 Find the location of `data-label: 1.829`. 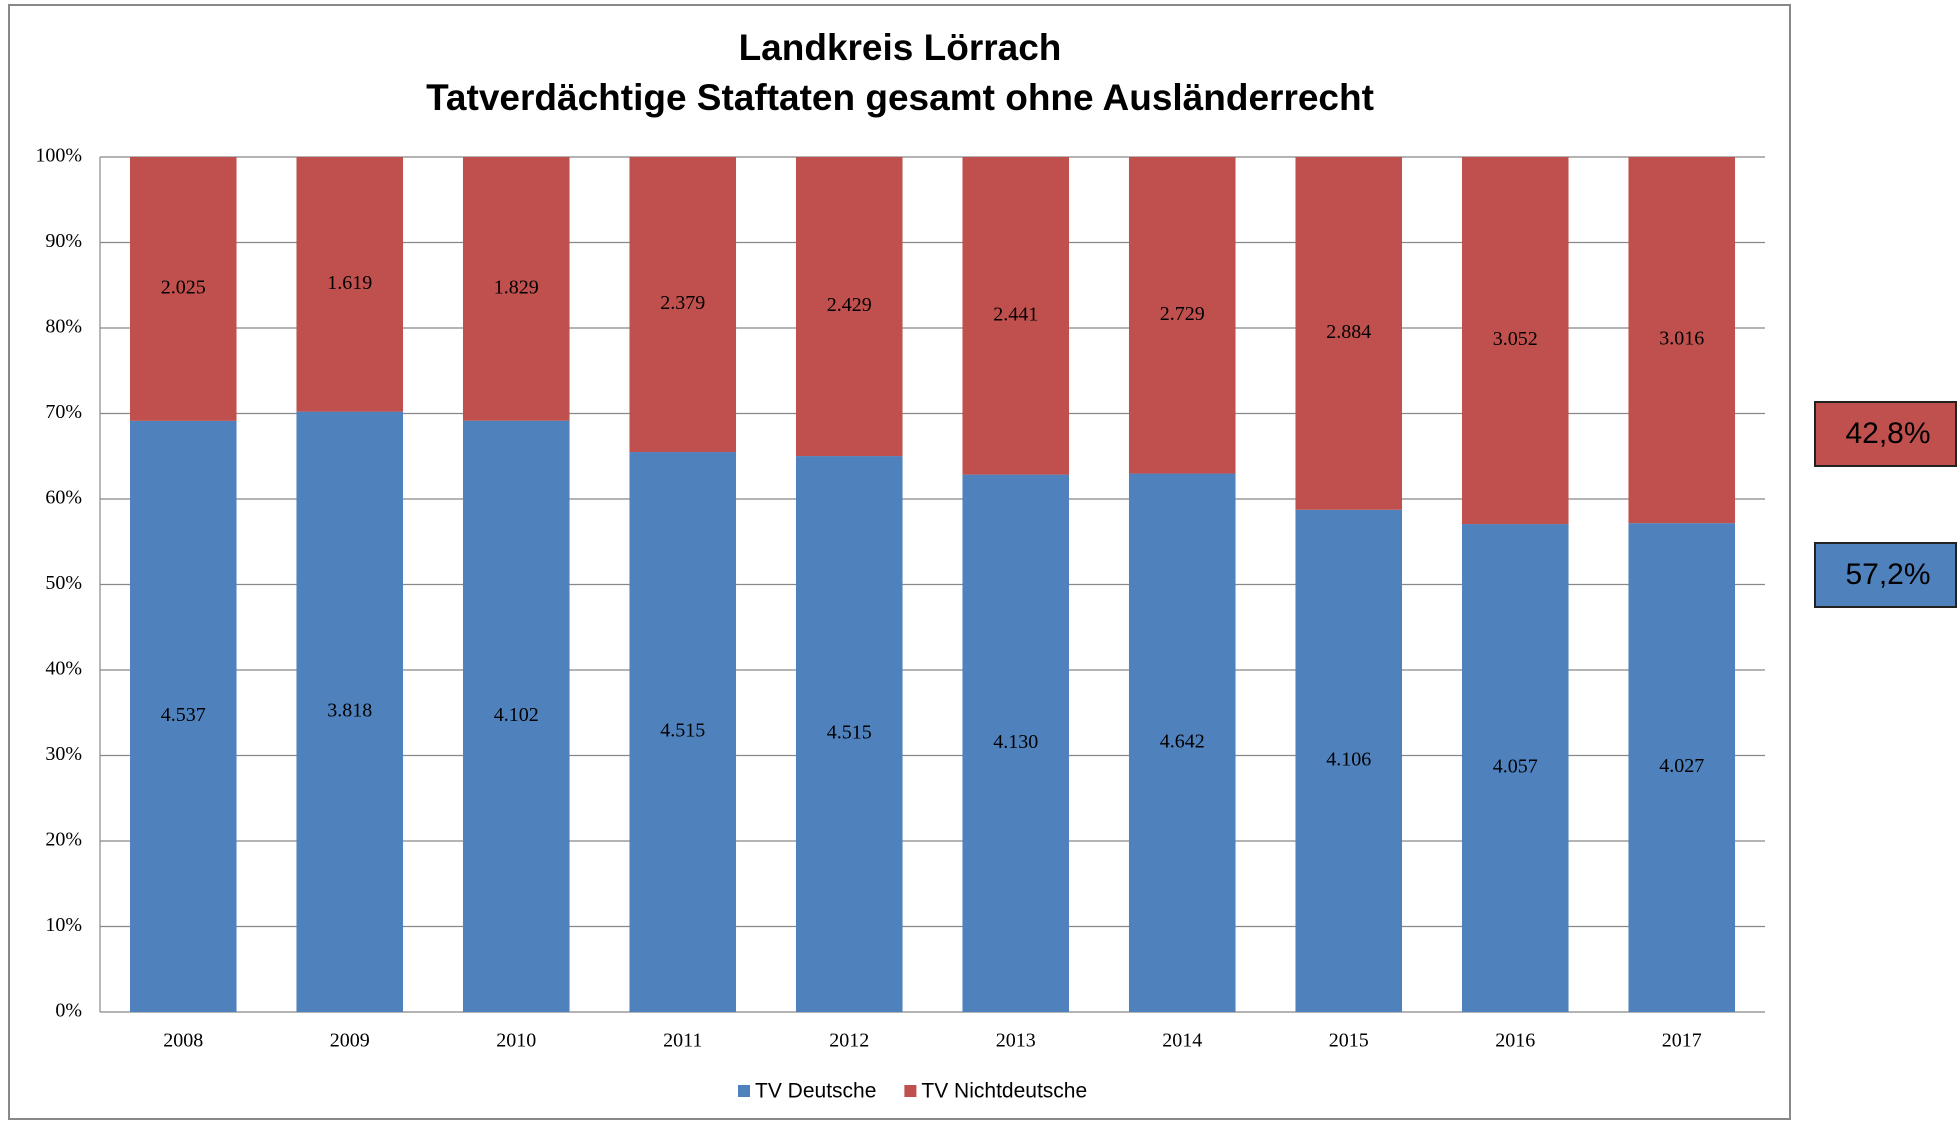

data-label: 1.829 is located at coordinates (516, 287).